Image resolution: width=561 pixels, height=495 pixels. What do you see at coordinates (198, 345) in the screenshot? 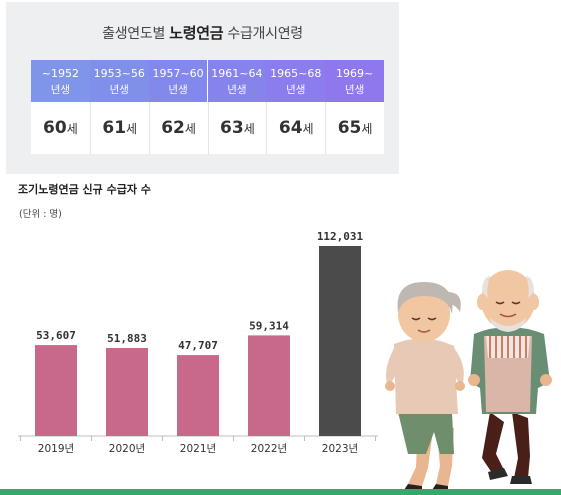
I see `bar-value-label: 47,707` at bounding box center [198, 345].